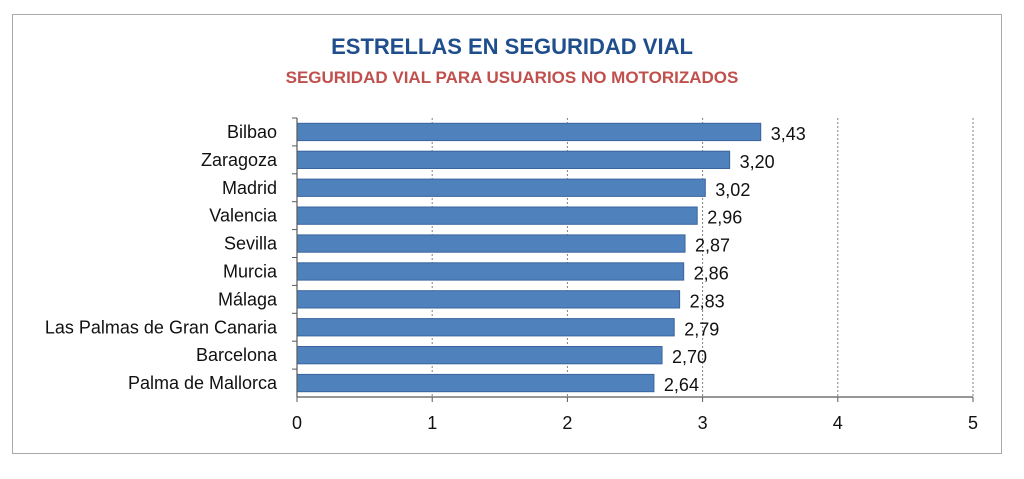  What do you see at coordinates (635, 423) in the screenshot?
I see `x-tick-labels: 0 1 2 3 4 5` at bounding box center [635, 423].